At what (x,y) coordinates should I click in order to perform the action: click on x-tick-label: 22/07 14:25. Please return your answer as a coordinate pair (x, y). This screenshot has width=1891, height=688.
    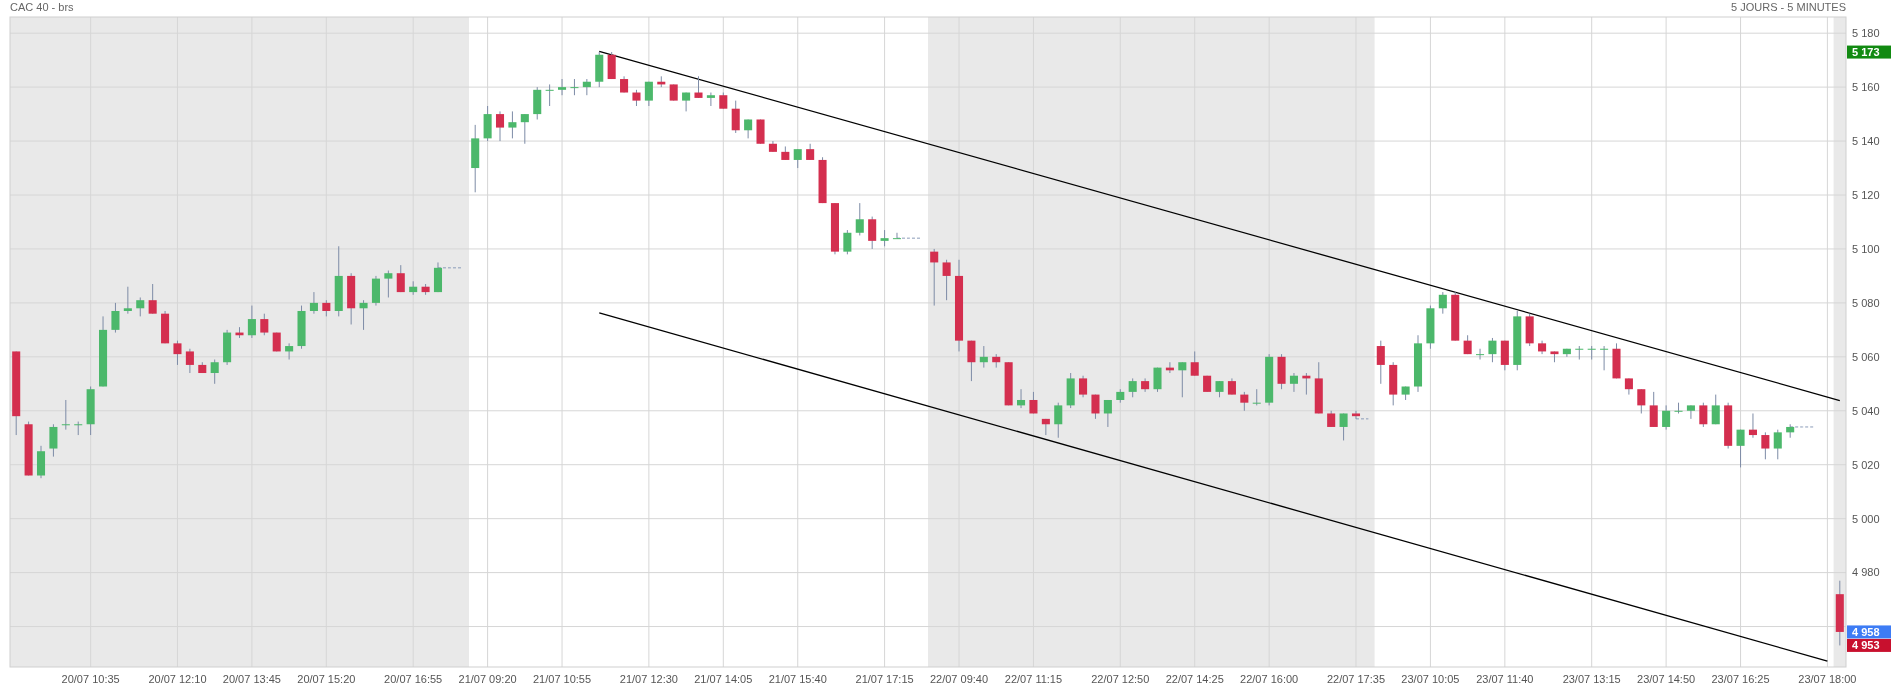
    Looking at the image, I should click on (1194, 679).